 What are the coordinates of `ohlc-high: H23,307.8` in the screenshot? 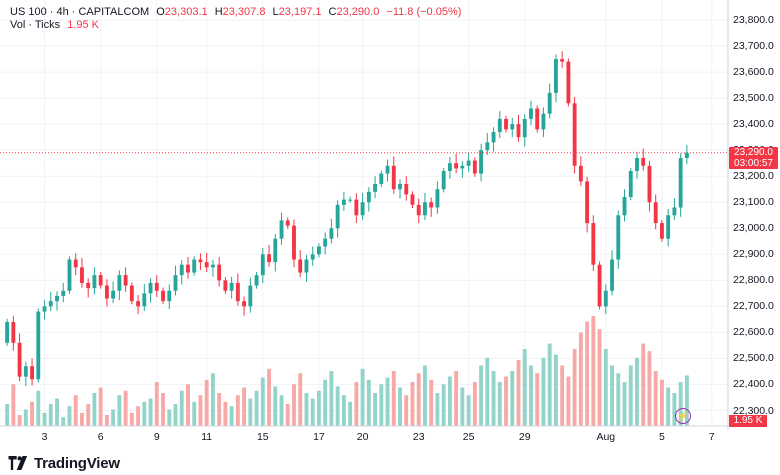 It's located at (240, 12).